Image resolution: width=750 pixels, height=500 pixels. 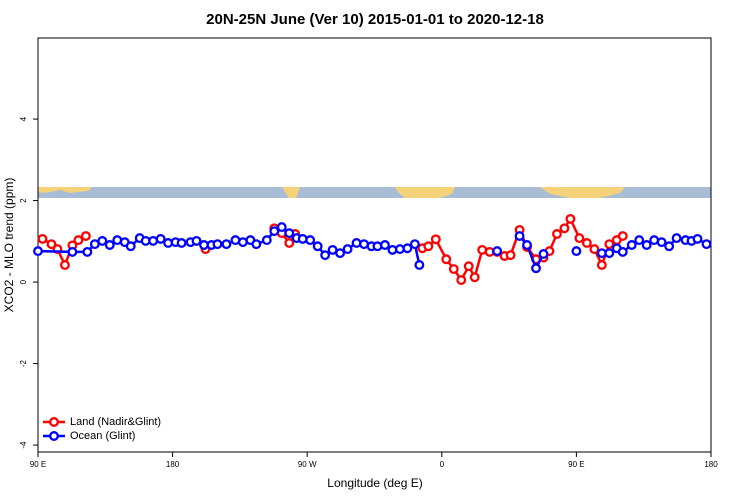 I want to click on y-tick-label: 2, so click(x=23, y=200).